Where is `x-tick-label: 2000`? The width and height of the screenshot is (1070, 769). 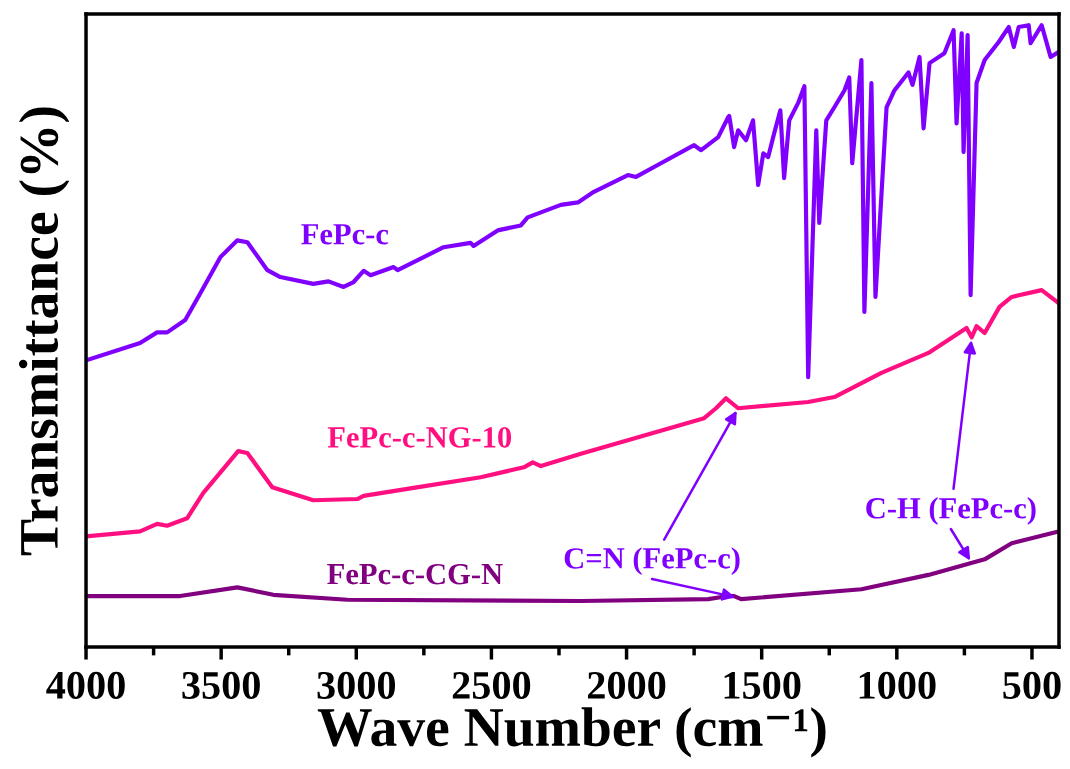 x-tick-label: 2000 is located at coordinates (626, 685).